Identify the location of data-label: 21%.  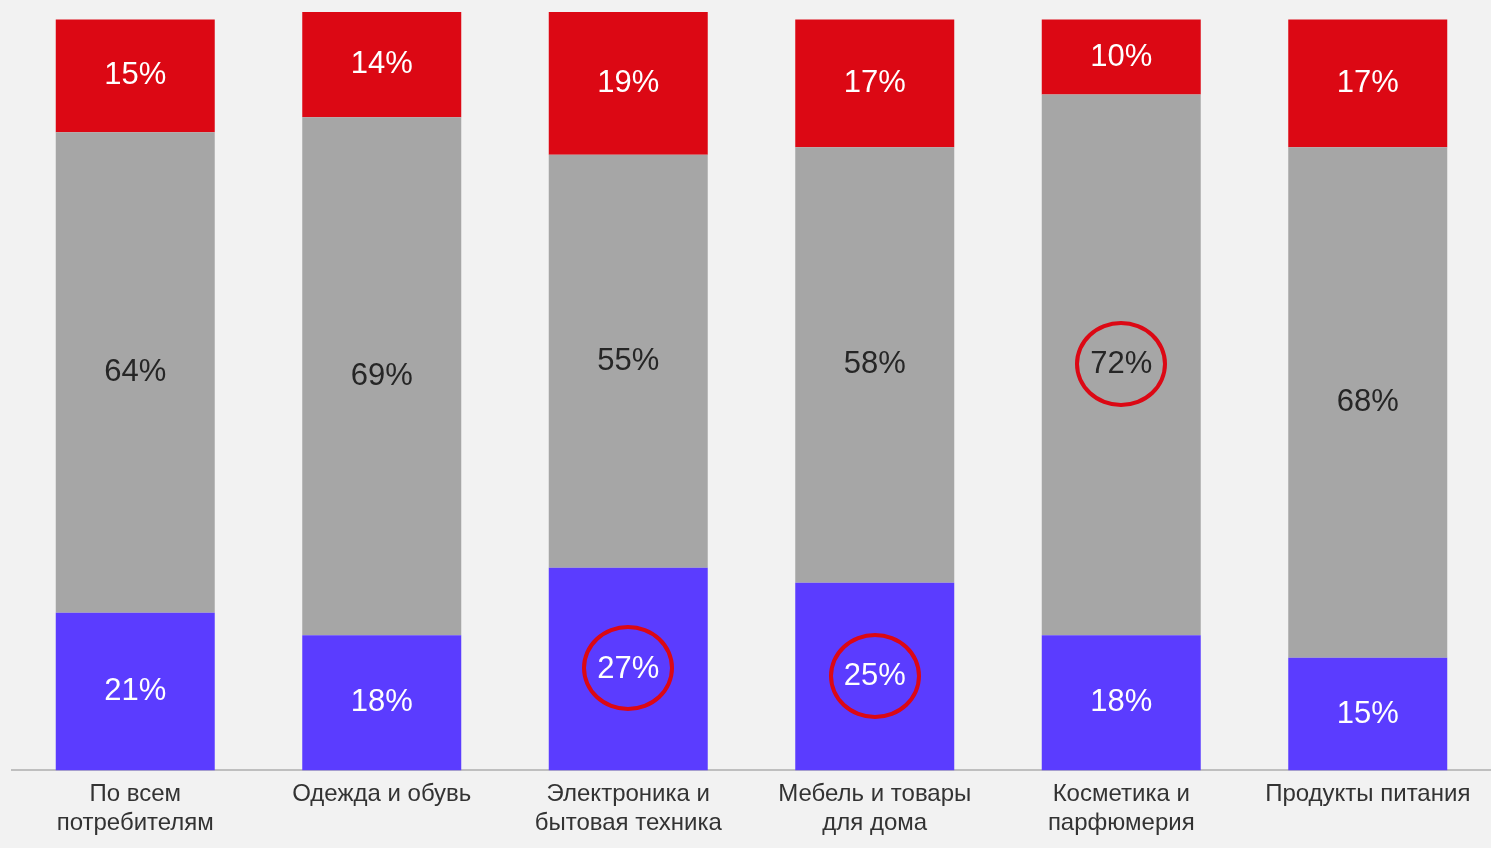
(135, 690).